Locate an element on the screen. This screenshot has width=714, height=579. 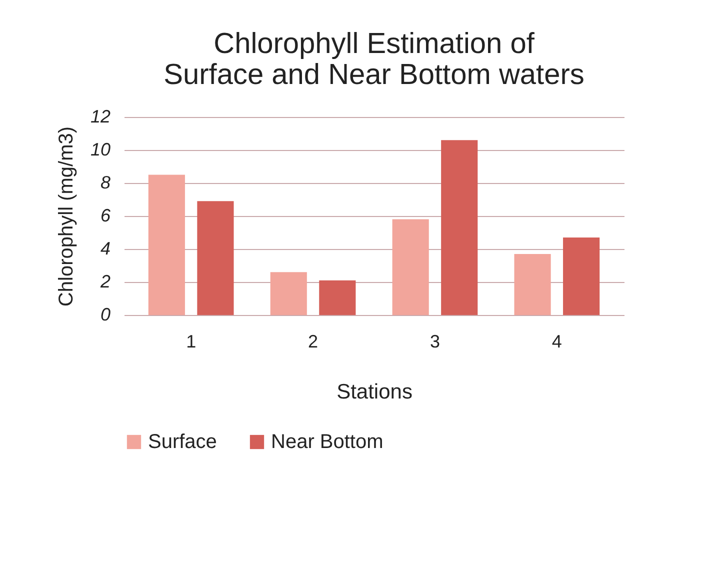
x-tick-label: 2 is located at coordinates (313, 342).